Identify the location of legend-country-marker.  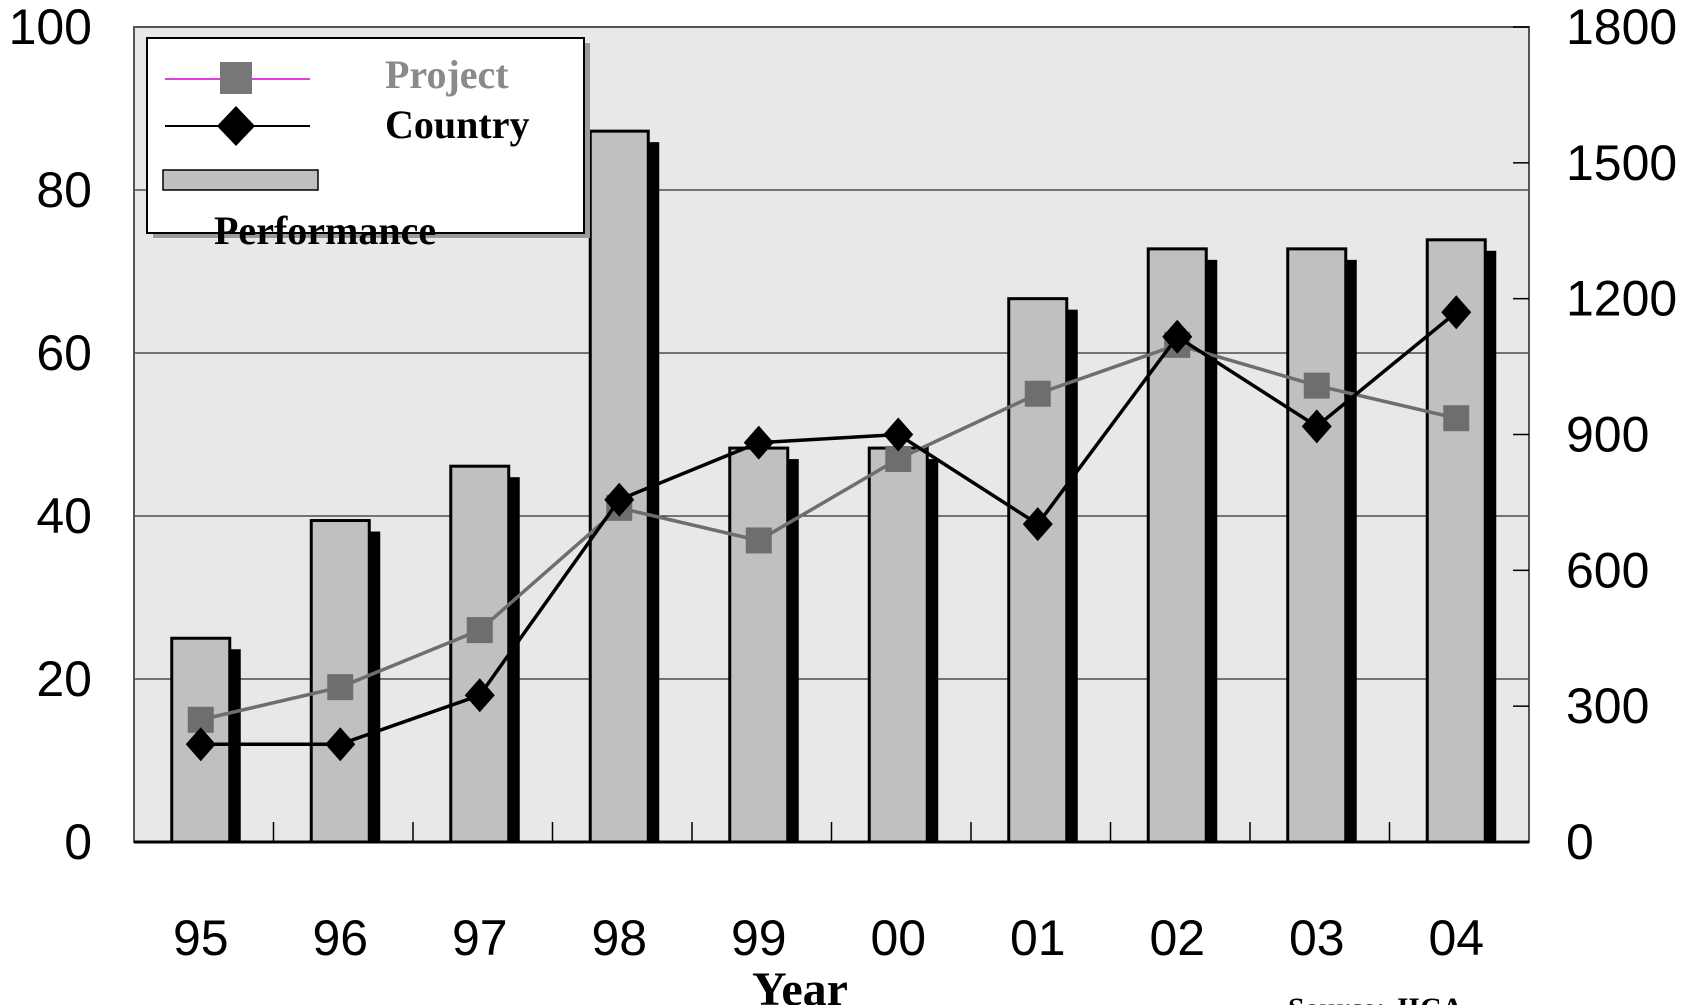
(236, 126).